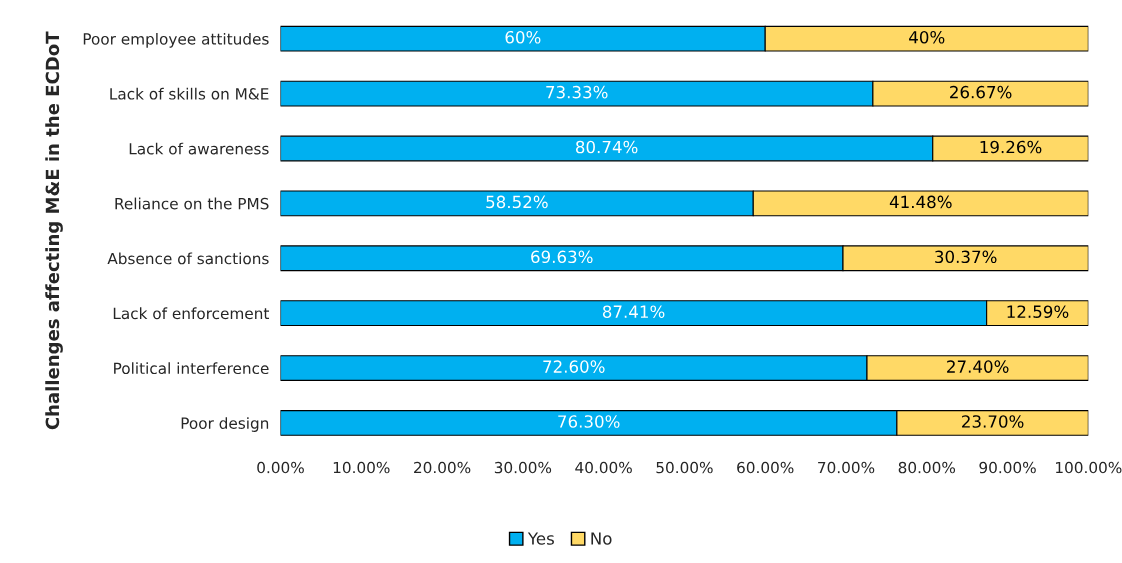 This screenshot has width=1122, height=563. Describe the element at coordinates (188, 258) in the screenshot. I see `y-tick-label: Absence of sanctions` at that location.